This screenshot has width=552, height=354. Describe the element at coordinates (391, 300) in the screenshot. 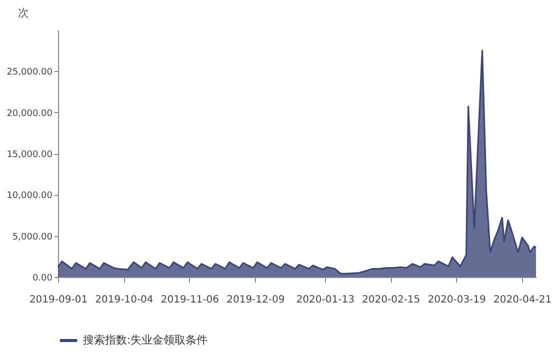

I see `x-tick-label: 2020-02-15` at that location.